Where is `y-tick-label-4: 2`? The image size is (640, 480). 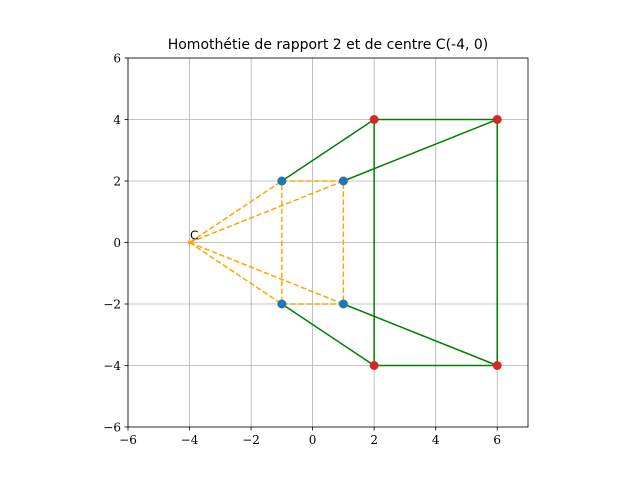 y-tick-label-4: 2 is located at coordinates (117, 182).